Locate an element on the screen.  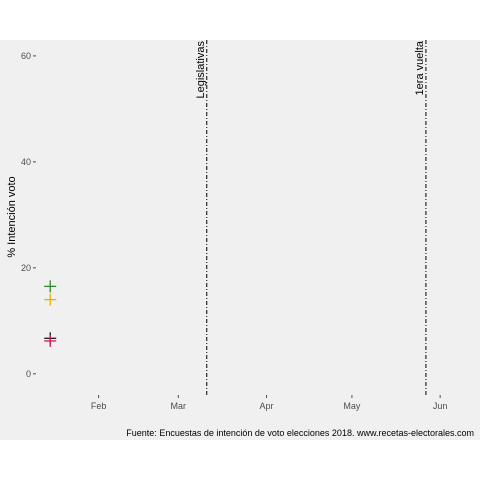
x-tick-label: Mar is located at coordinates (179, 406).